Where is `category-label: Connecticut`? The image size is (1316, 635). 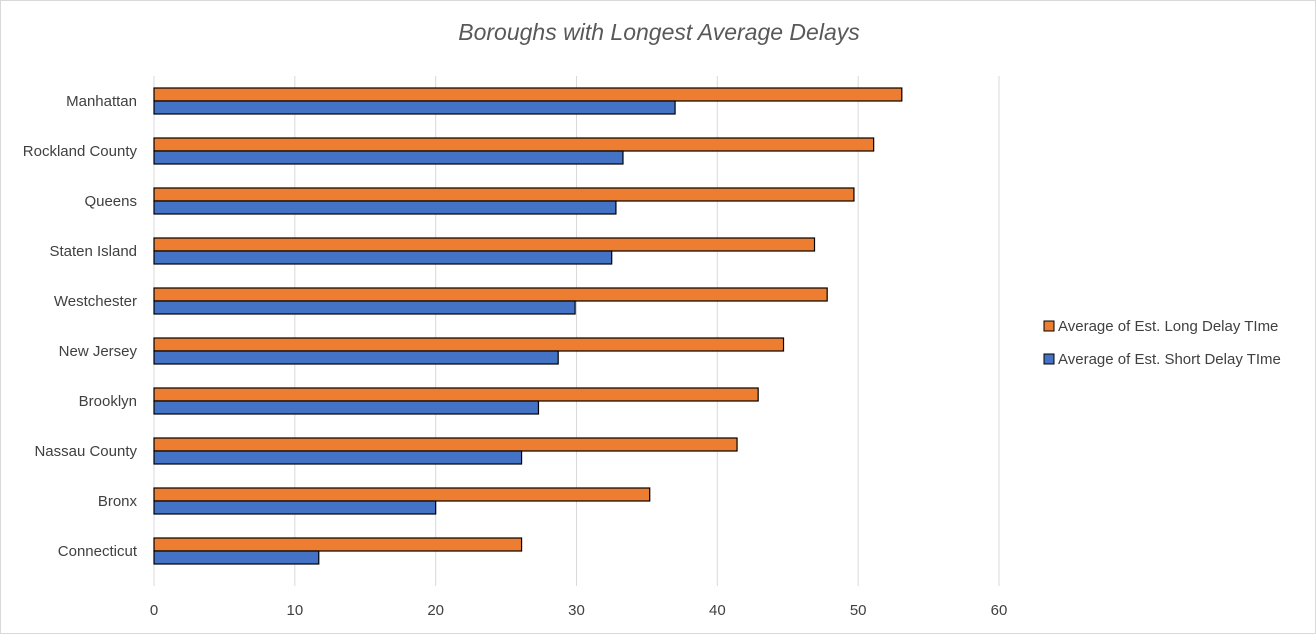
category-label: Connecticut is located at coordinates (98, 551).